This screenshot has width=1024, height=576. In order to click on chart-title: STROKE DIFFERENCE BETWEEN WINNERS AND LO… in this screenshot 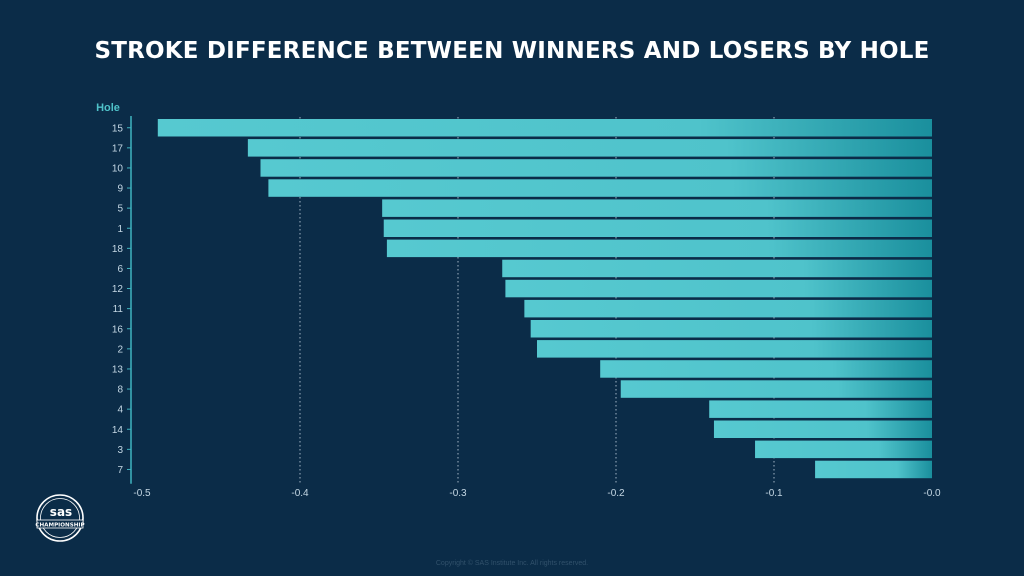, I will do `click(512, 51)`.